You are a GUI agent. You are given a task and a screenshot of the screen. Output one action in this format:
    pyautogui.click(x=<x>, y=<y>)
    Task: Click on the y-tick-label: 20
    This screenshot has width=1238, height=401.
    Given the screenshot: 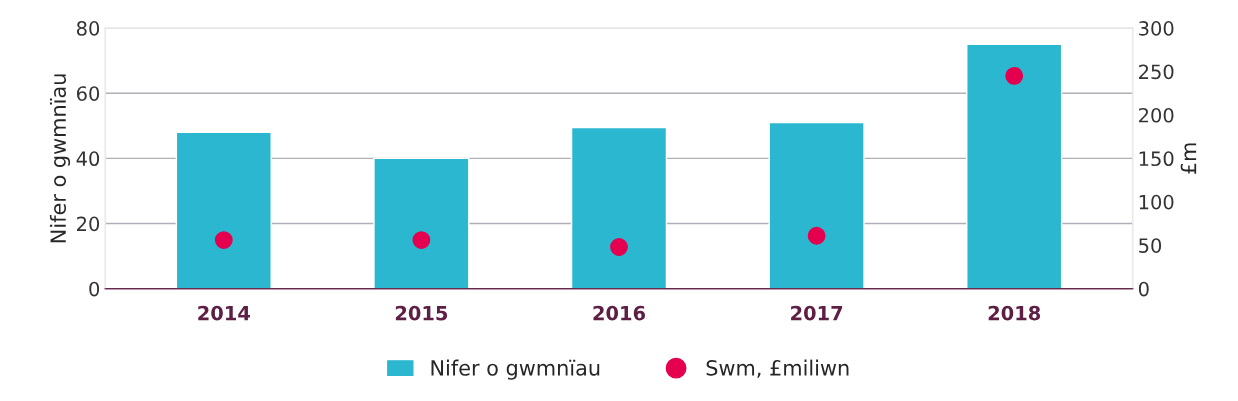 What is the action you would take?
    pyautogui.click(x=88, y=224)
    